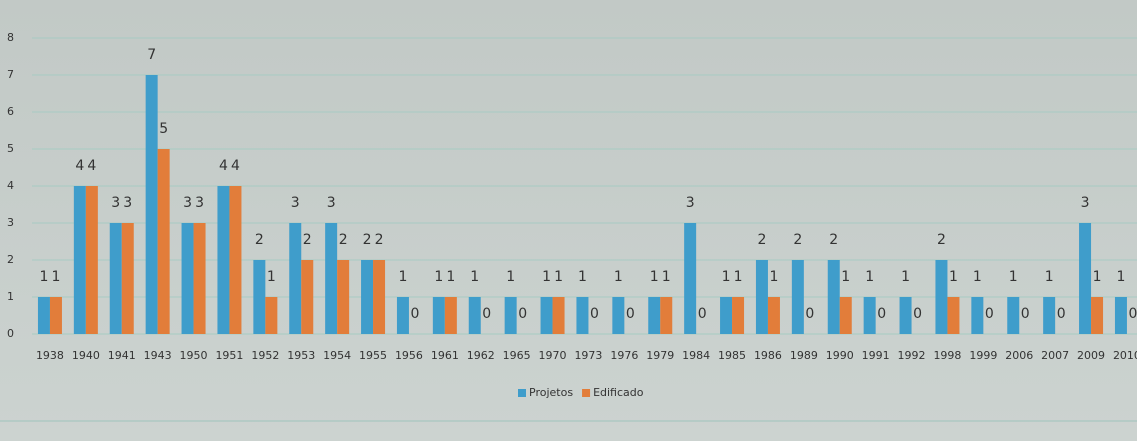  I want to click on x-tick-label: 2010, so click(1125, 355).